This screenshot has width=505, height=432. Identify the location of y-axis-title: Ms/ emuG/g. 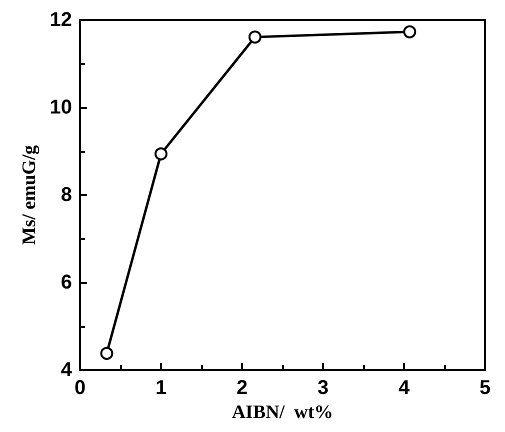
(29, 194).